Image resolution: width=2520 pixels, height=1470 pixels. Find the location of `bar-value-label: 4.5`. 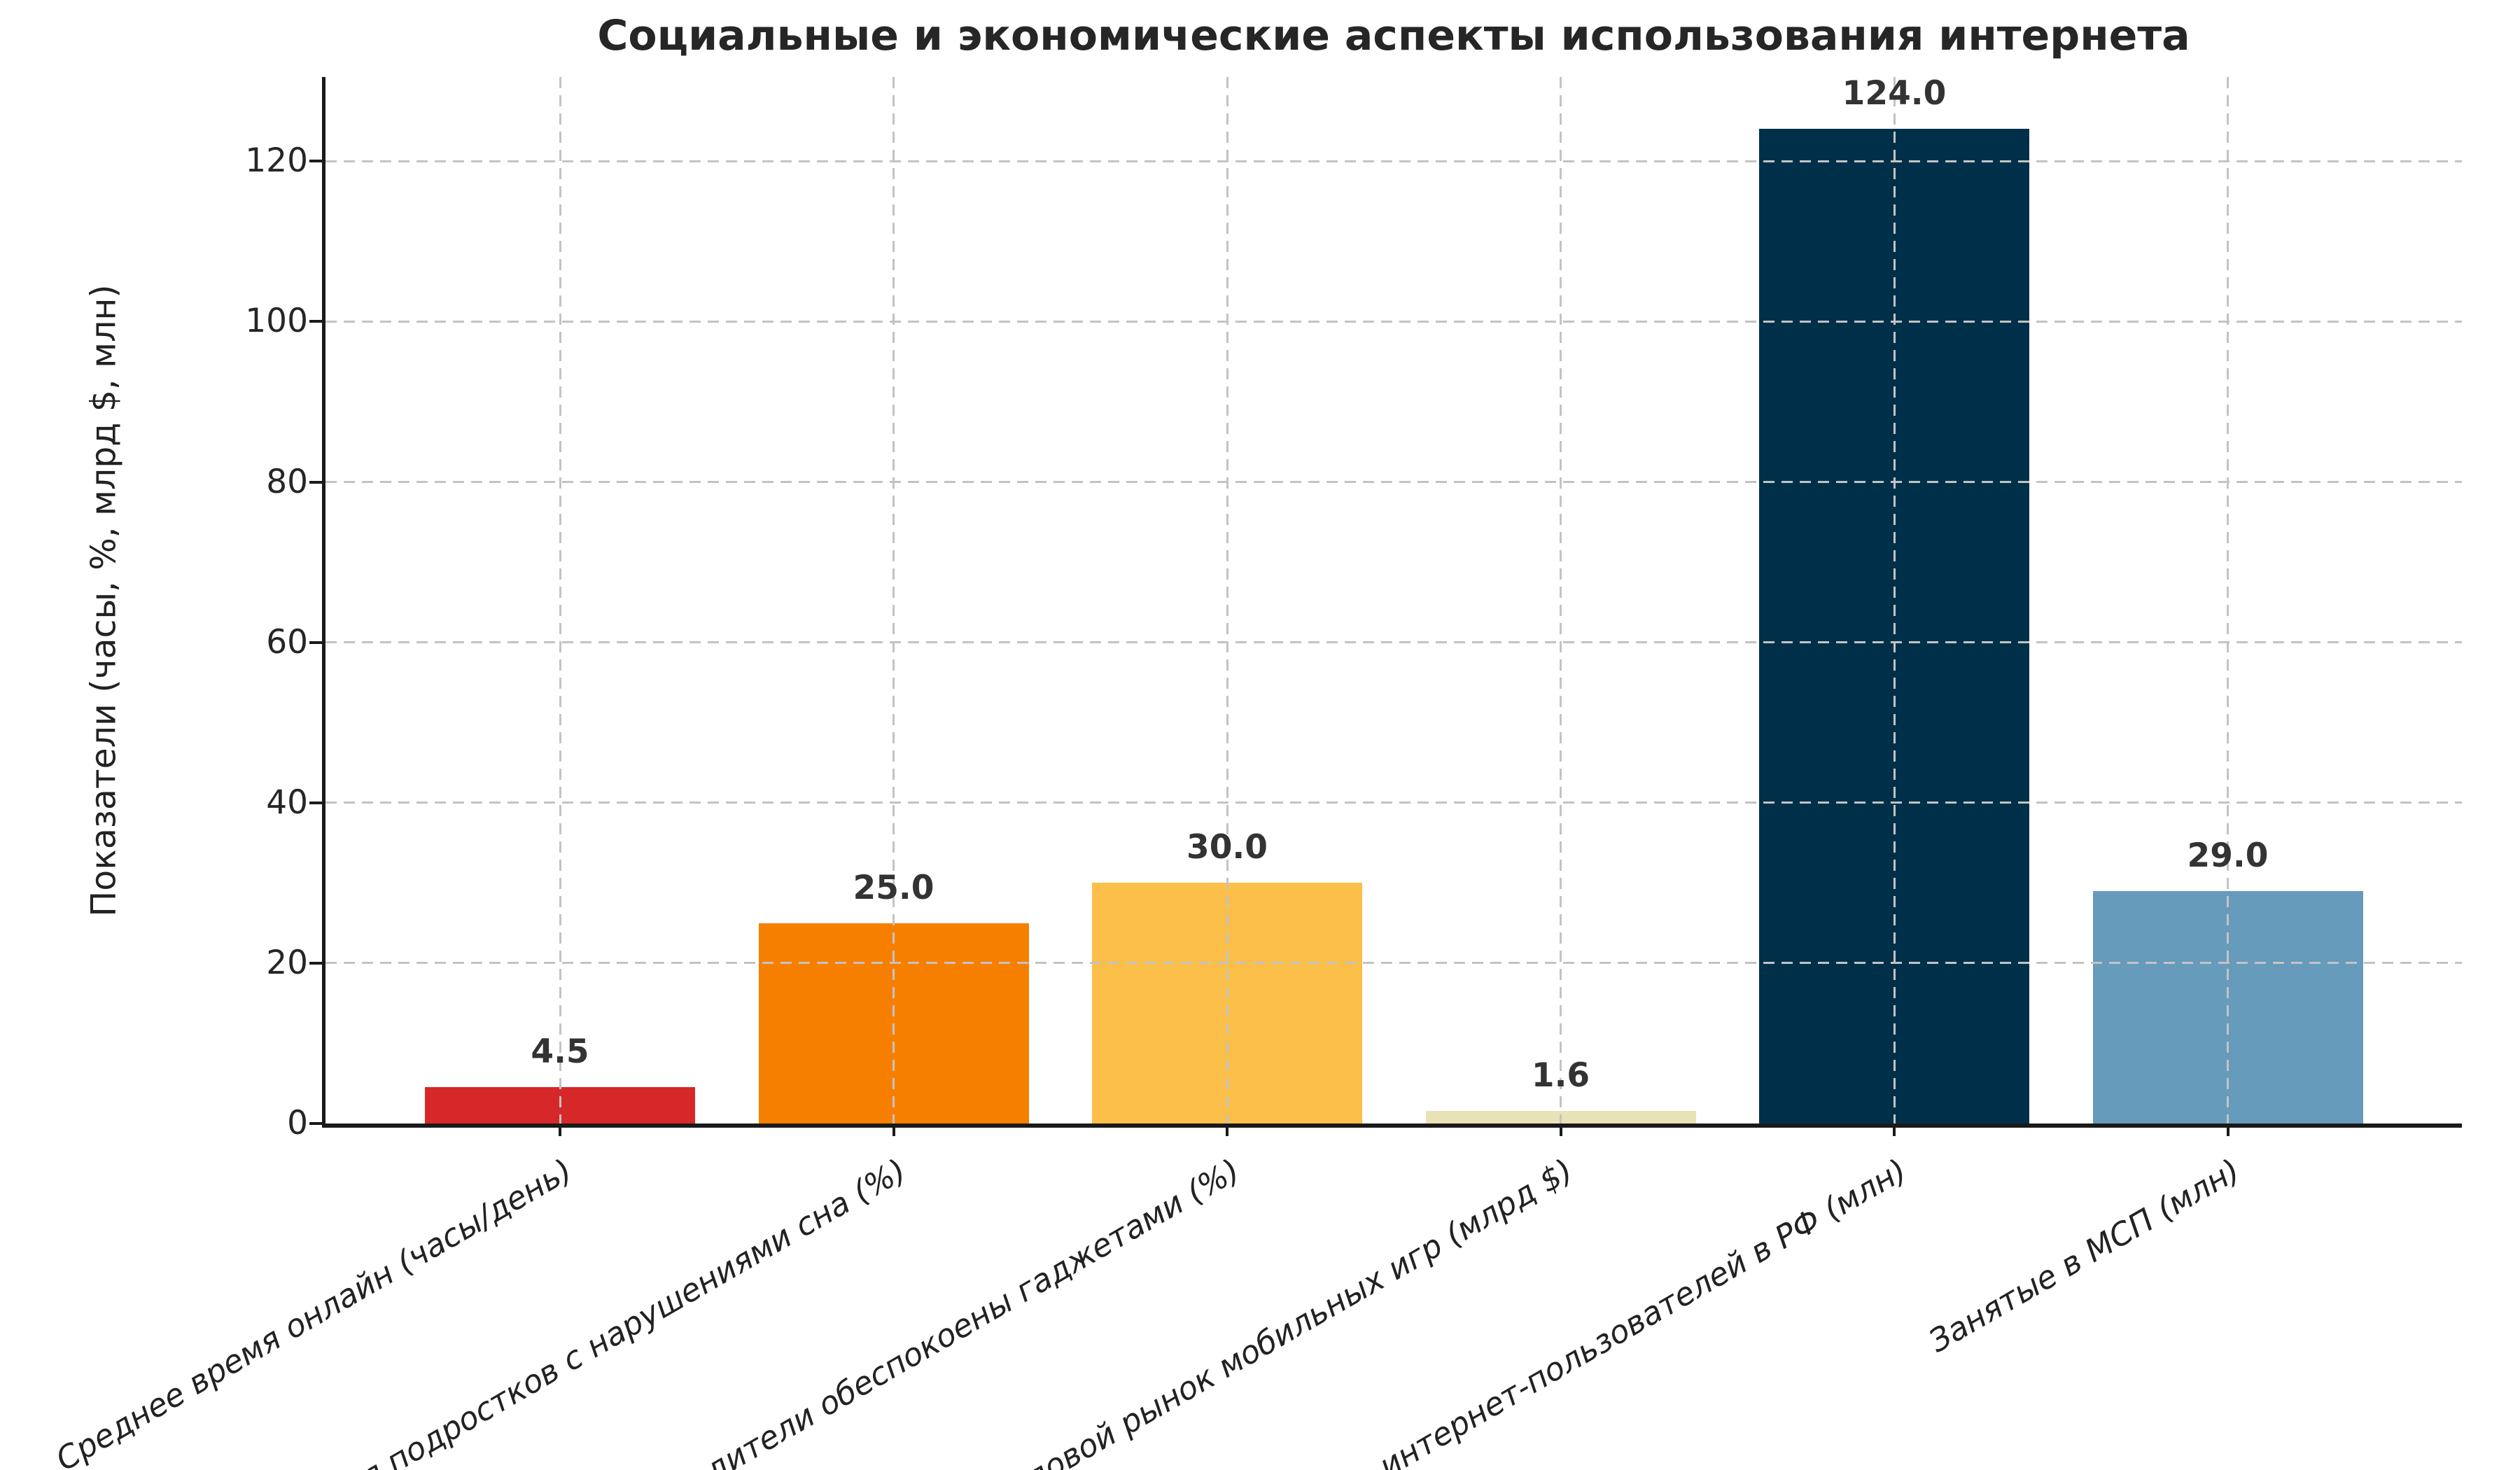

bar-value-label: 4.5 is located at coordinates (560, 1052).